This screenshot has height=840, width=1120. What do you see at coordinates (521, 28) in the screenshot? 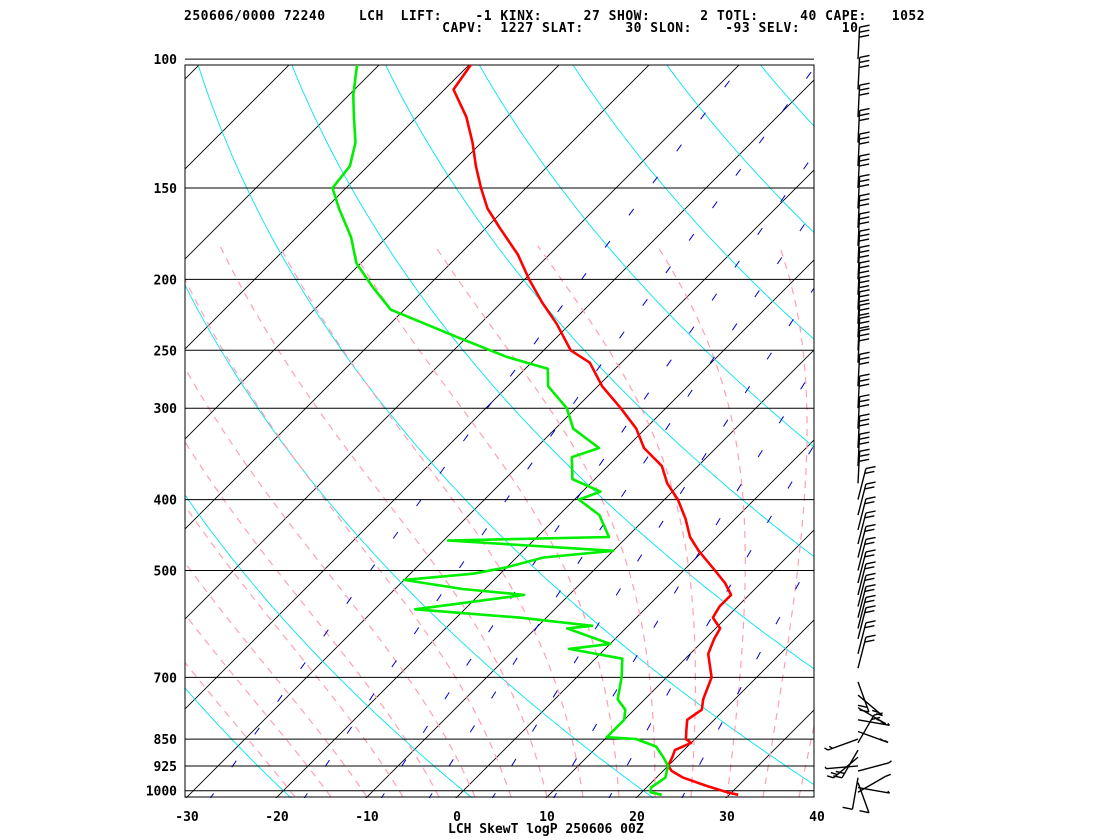
I see `header-line-2: CAPV: 1227 SLAT: 30 SLON: -93 SELV: 10` at bounding box center [521, 28].